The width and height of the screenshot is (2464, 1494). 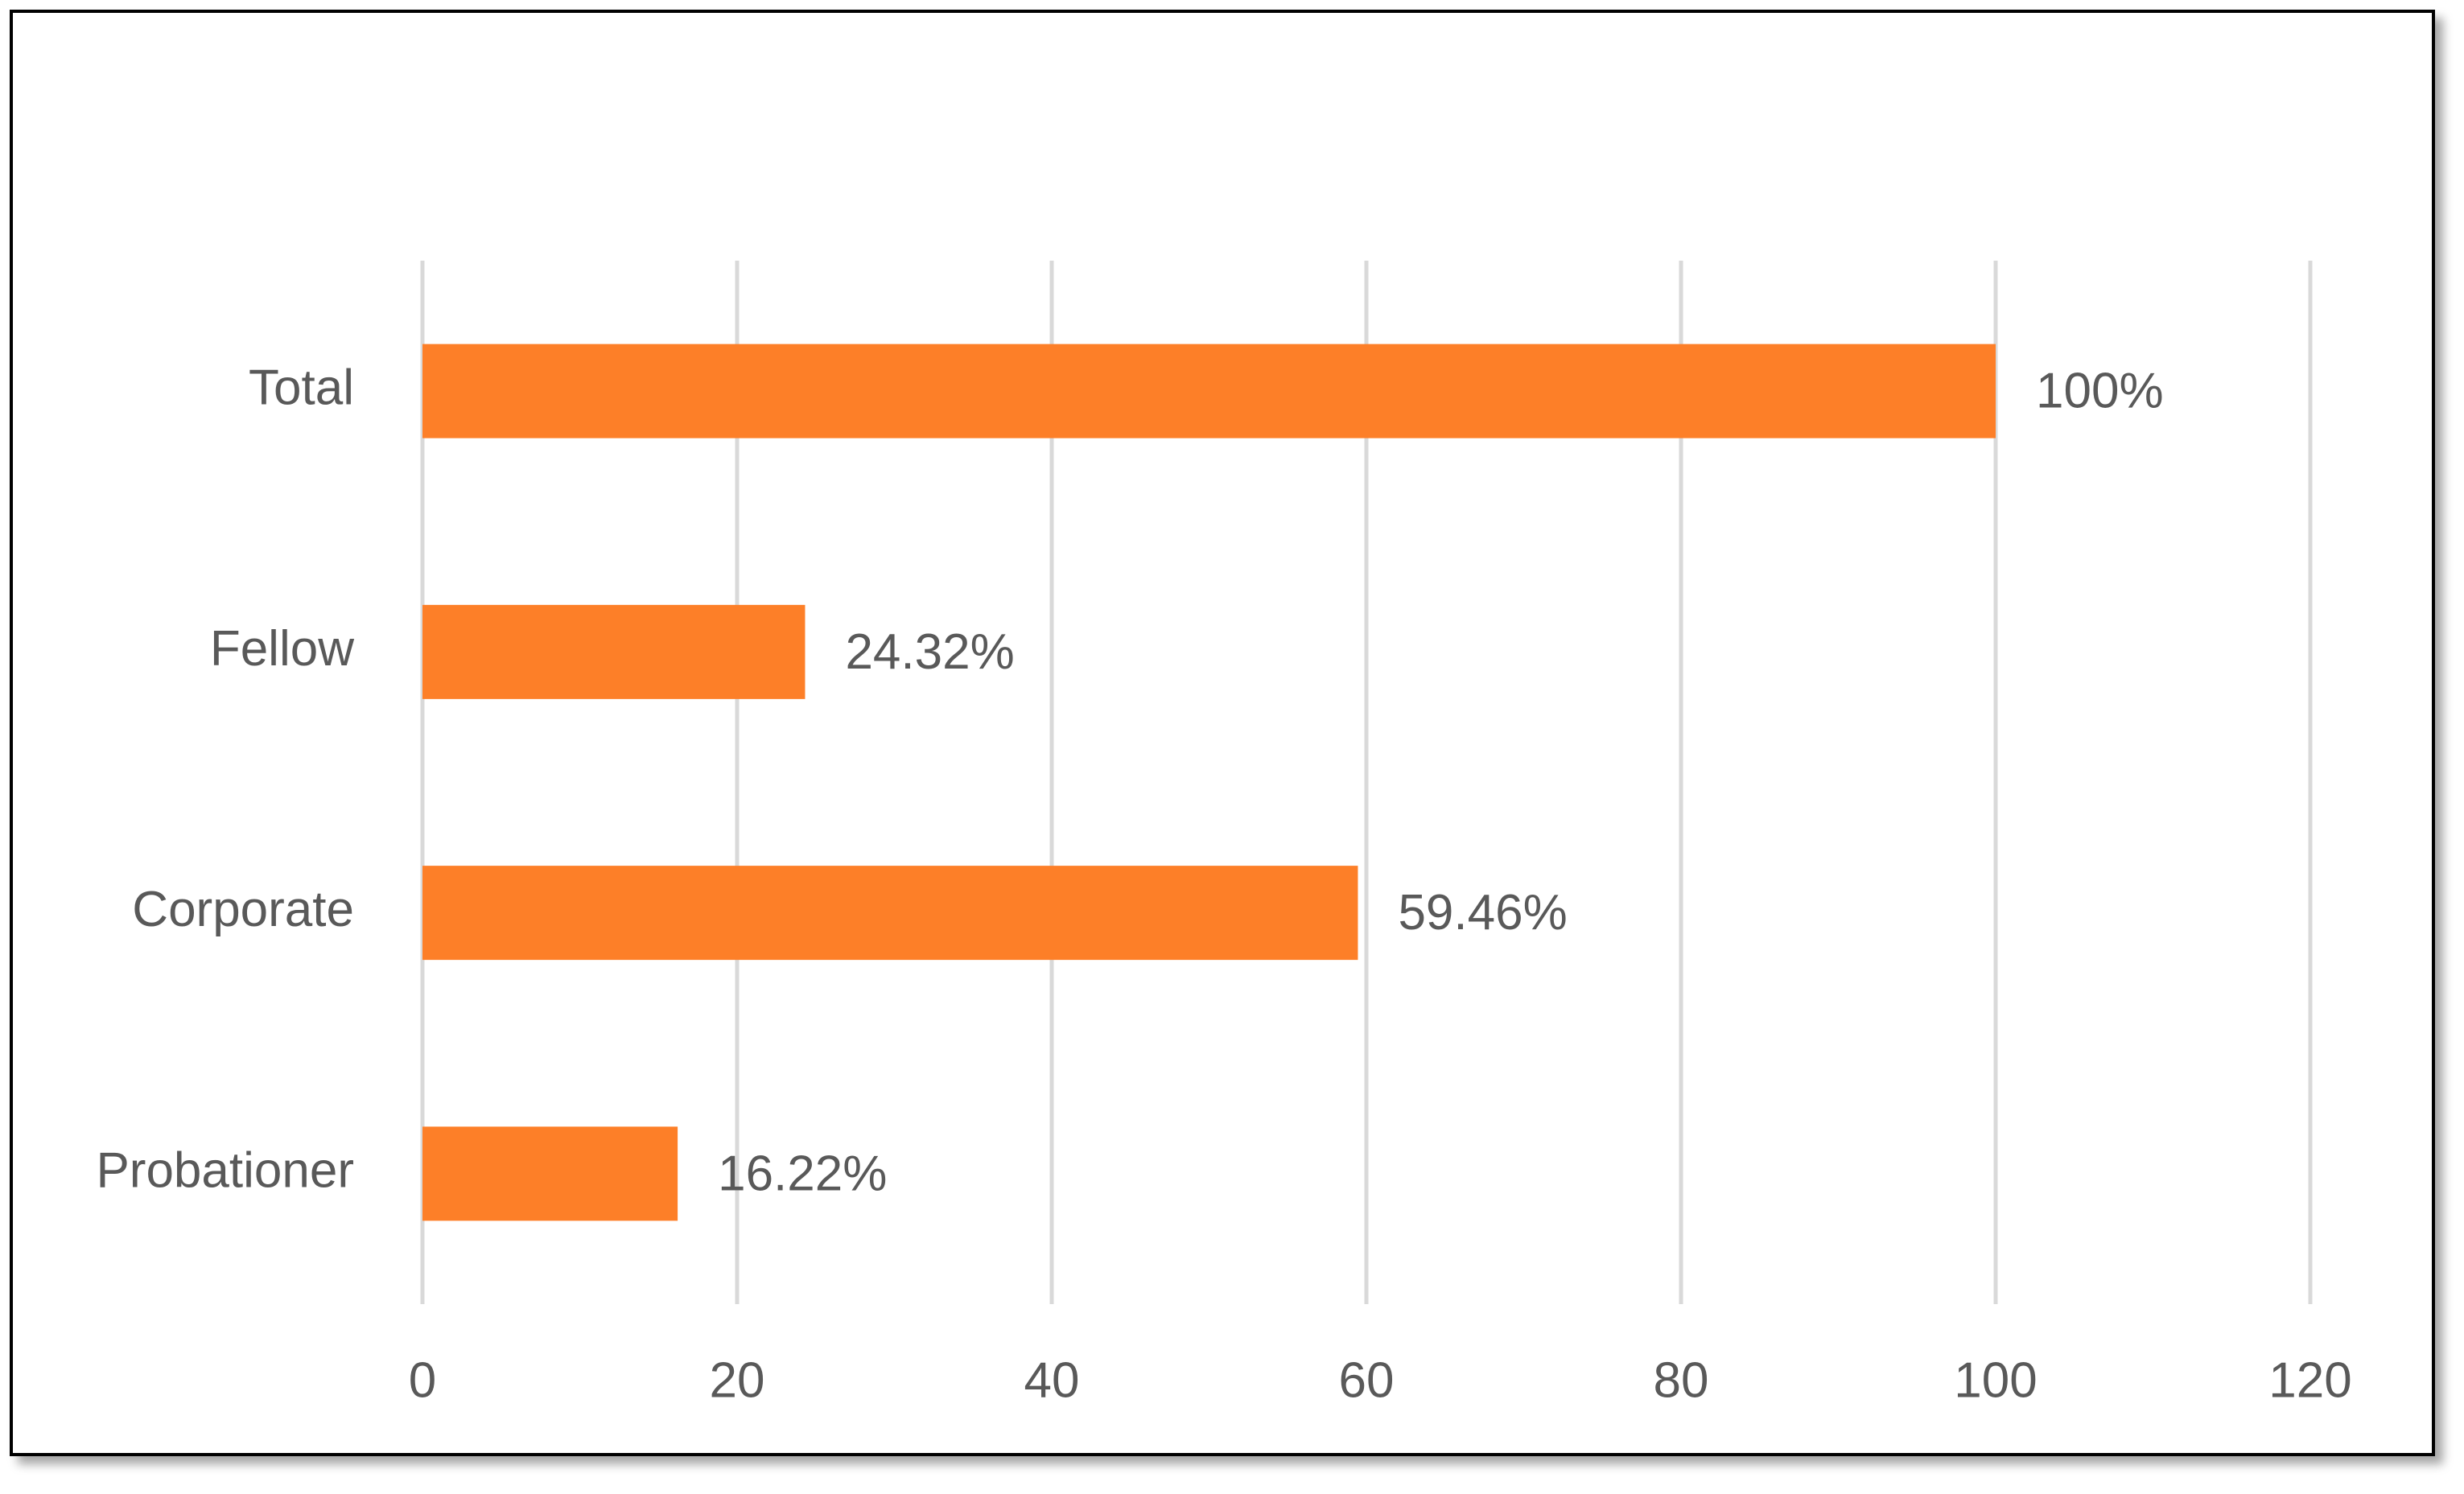 What do you see at coordinates (243, 909) in the screenshot?
I see `y-tick-label: Corporate` at bounding box center [243, 909].